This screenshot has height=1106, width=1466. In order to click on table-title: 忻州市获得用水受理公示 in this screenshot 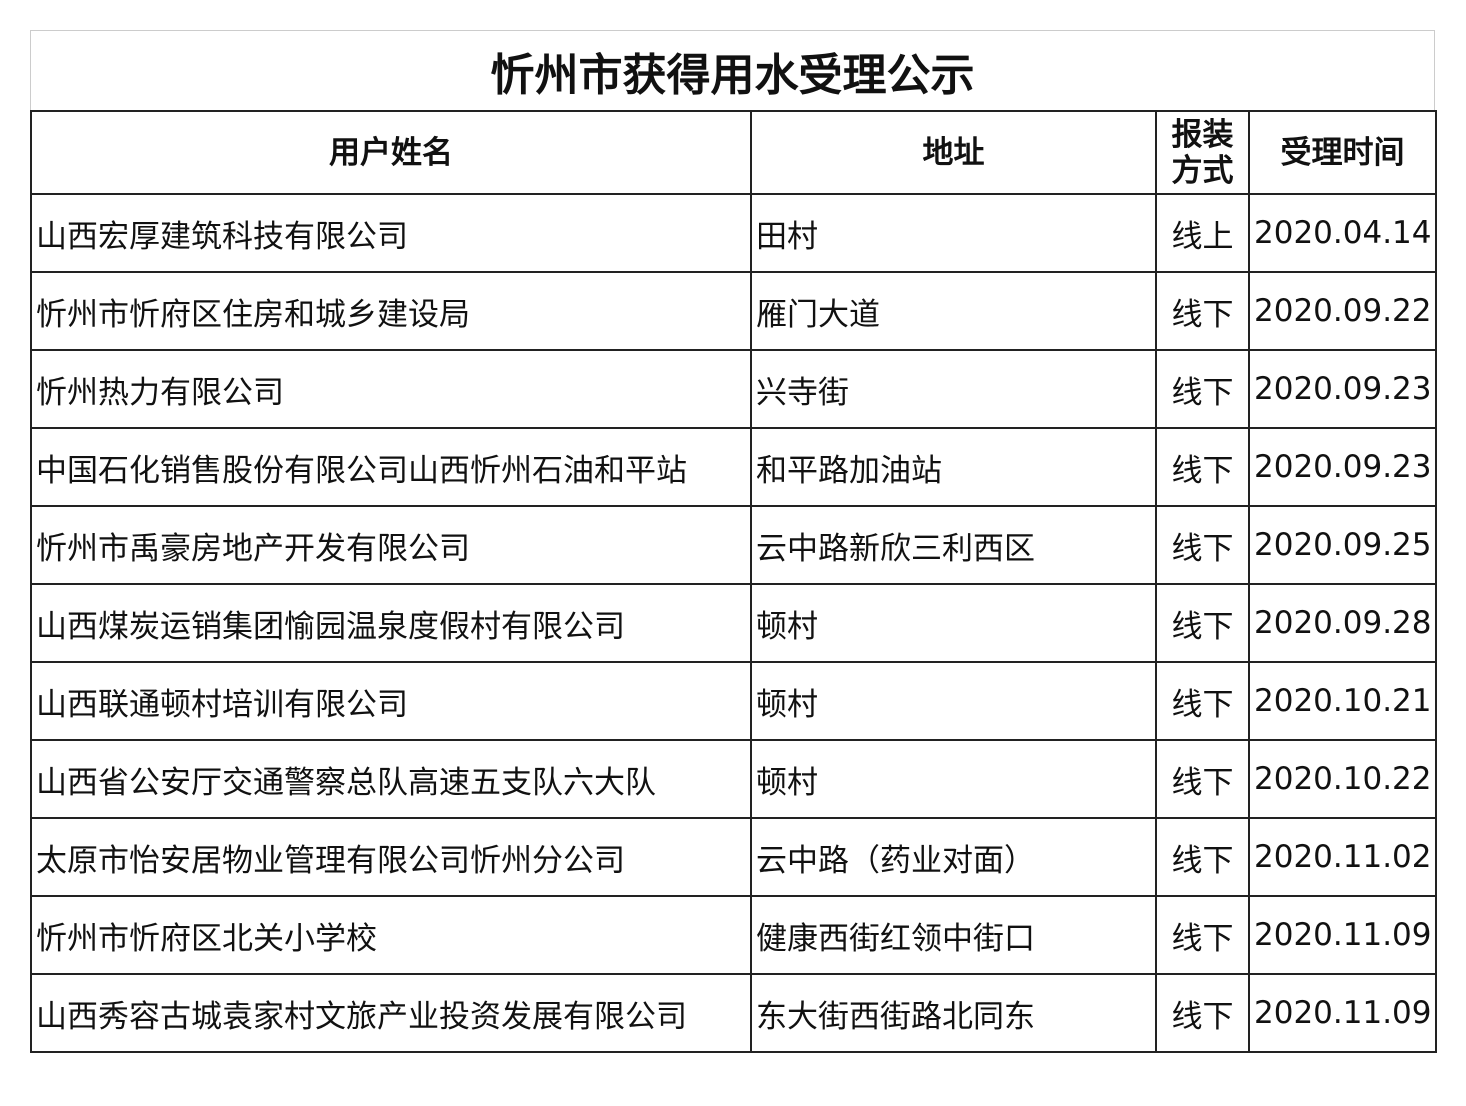, I will do `click(732, 70)`.